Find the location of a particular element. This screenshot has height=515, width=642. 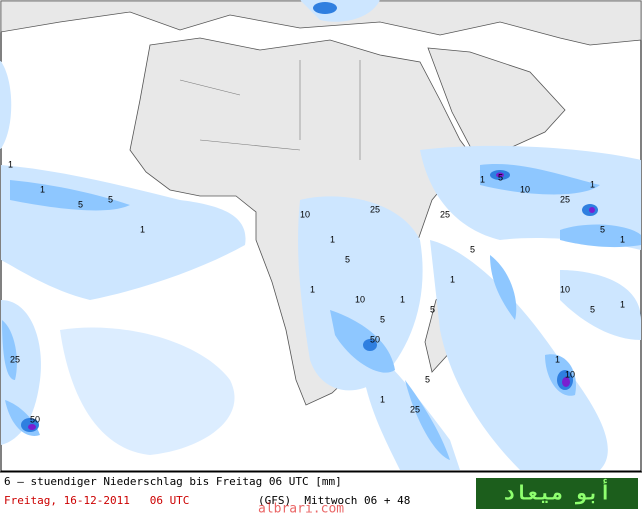

watermark: albrari.com is located at coordinates (301, 508).